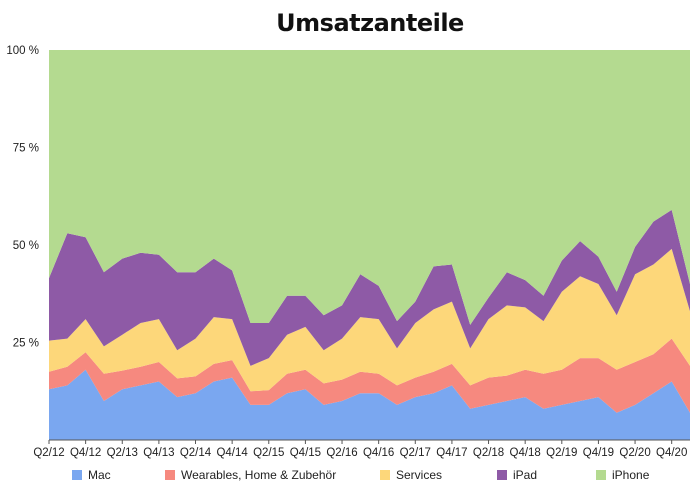  What do you see at coordinates (561, 453) in the screenshot?
I see `x-tick-label: Q2/19` at bounding box center [561, 453].